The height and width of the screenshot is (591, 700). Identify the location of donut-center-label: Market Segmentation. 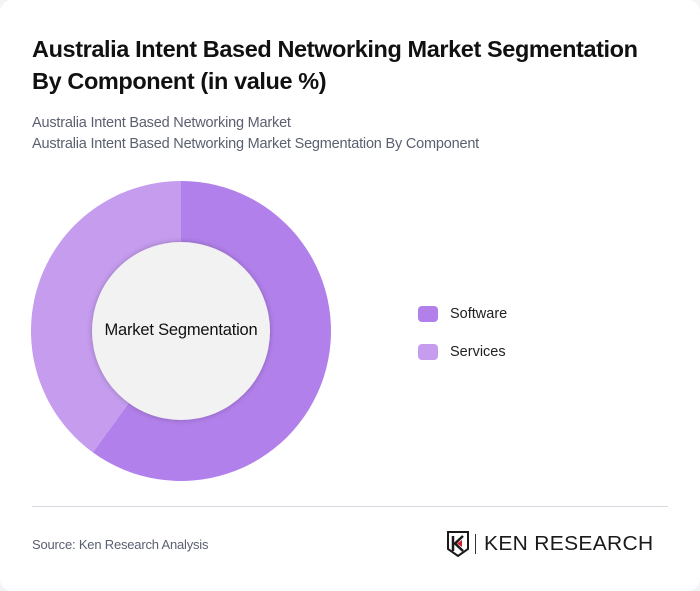
(181, 330).